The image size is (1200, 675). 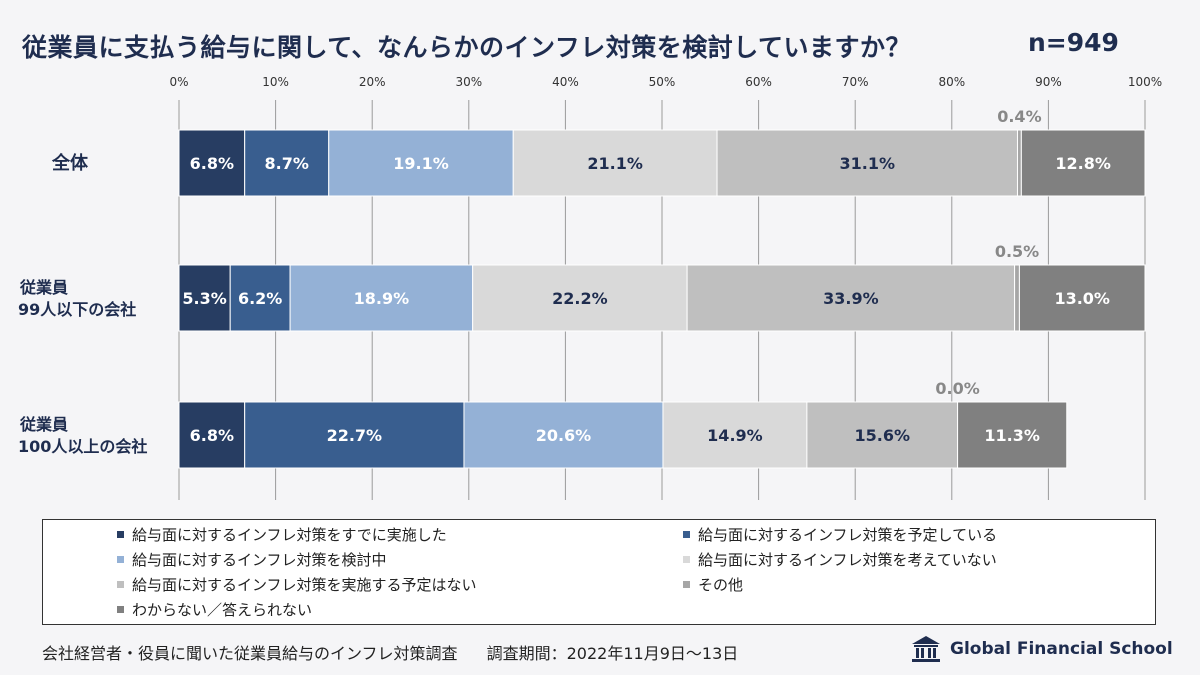 I want to click on data-label: 20.6%, so click(x=564, y=435).